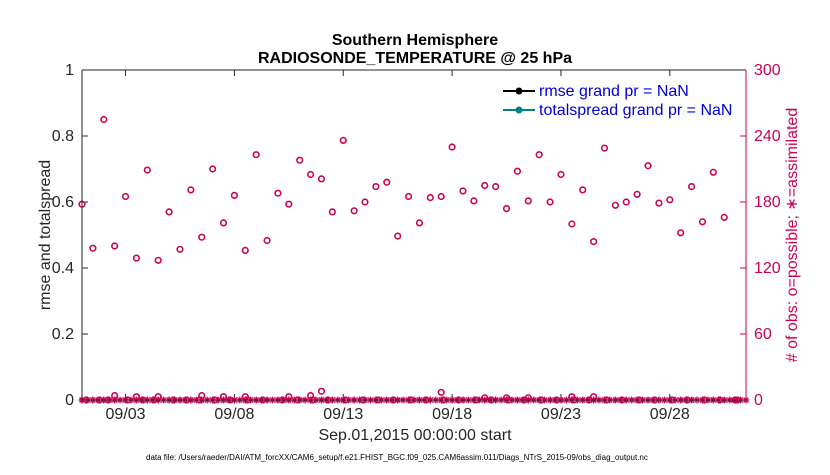  What do you see at coordinates (415, 435) in the screenshot?
I see `x-axis-label: Sep.01,2015 00:00:00 start` at bounding box center [415, 435].